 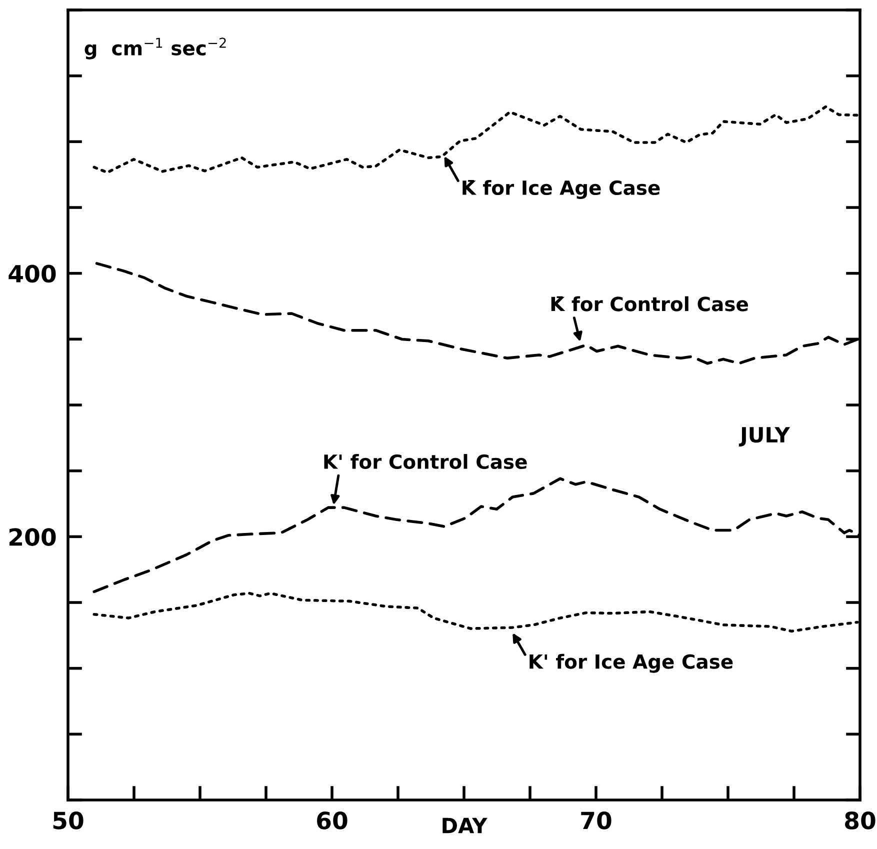 I want to click on x-tick-label: 50, so click(x=68, y=821).